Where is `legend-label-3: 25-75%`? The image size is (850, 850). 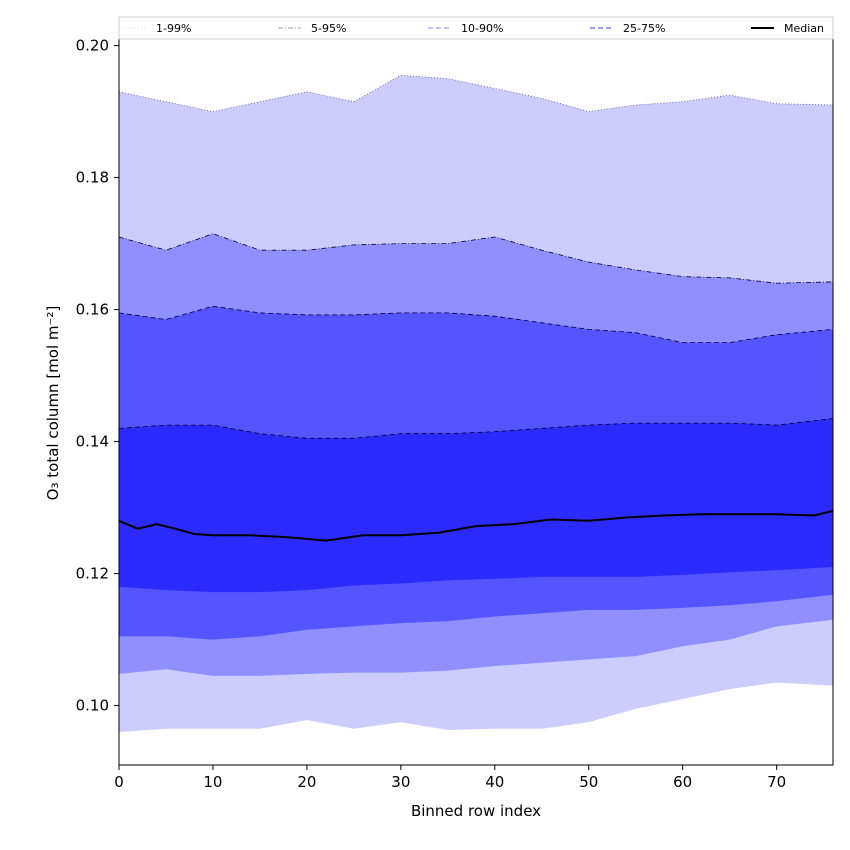 legend-label-3: 25-75% is located at coordinates (644, 28).